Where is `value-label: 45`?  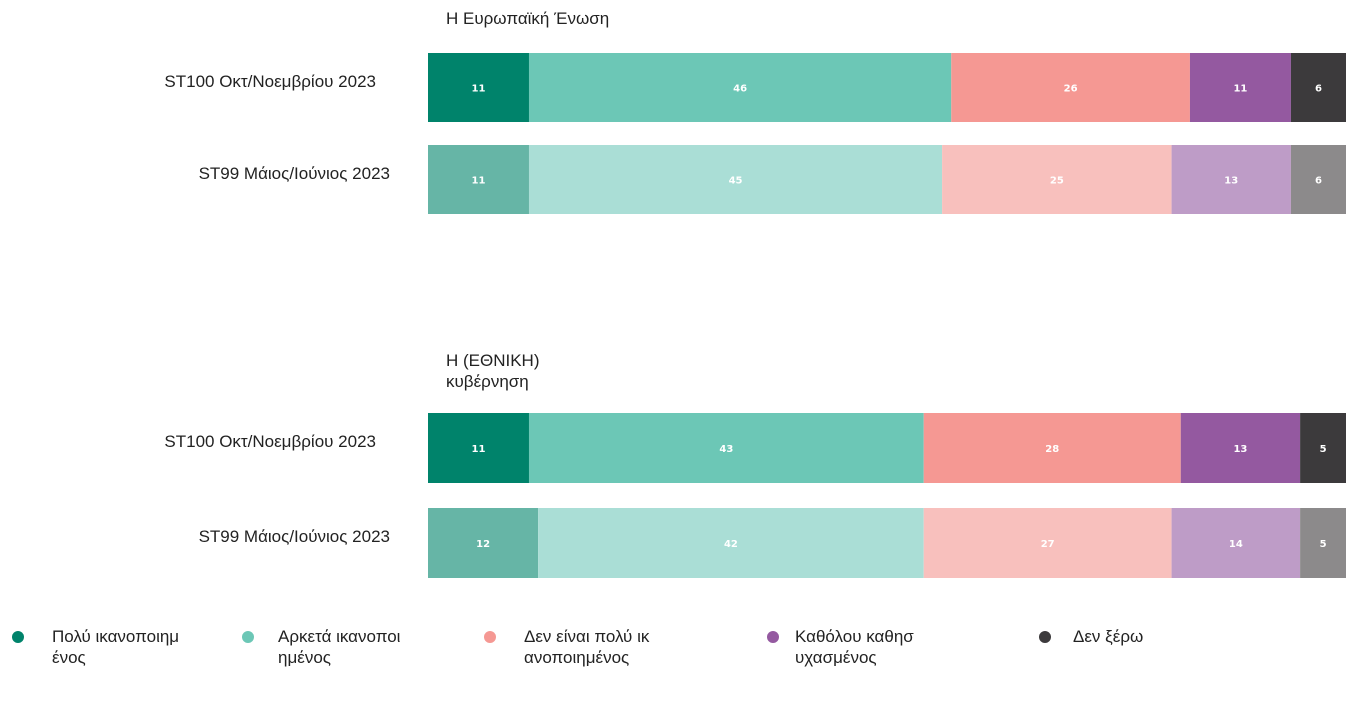
value-label: 45 is located at coordinates (736, 181).